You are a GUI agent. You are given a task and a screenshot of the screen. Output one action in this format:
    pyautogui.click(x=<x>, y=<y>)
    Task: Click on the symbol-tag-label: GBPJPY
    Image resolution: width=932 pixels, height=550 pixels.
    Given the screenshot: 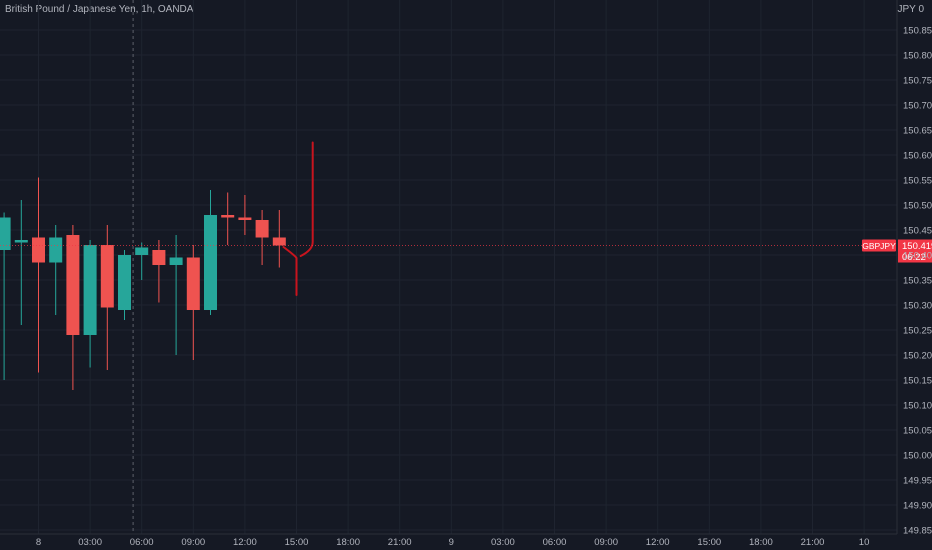 What is the action you would take?
    pyautogui.click(x=879, y=246)
    